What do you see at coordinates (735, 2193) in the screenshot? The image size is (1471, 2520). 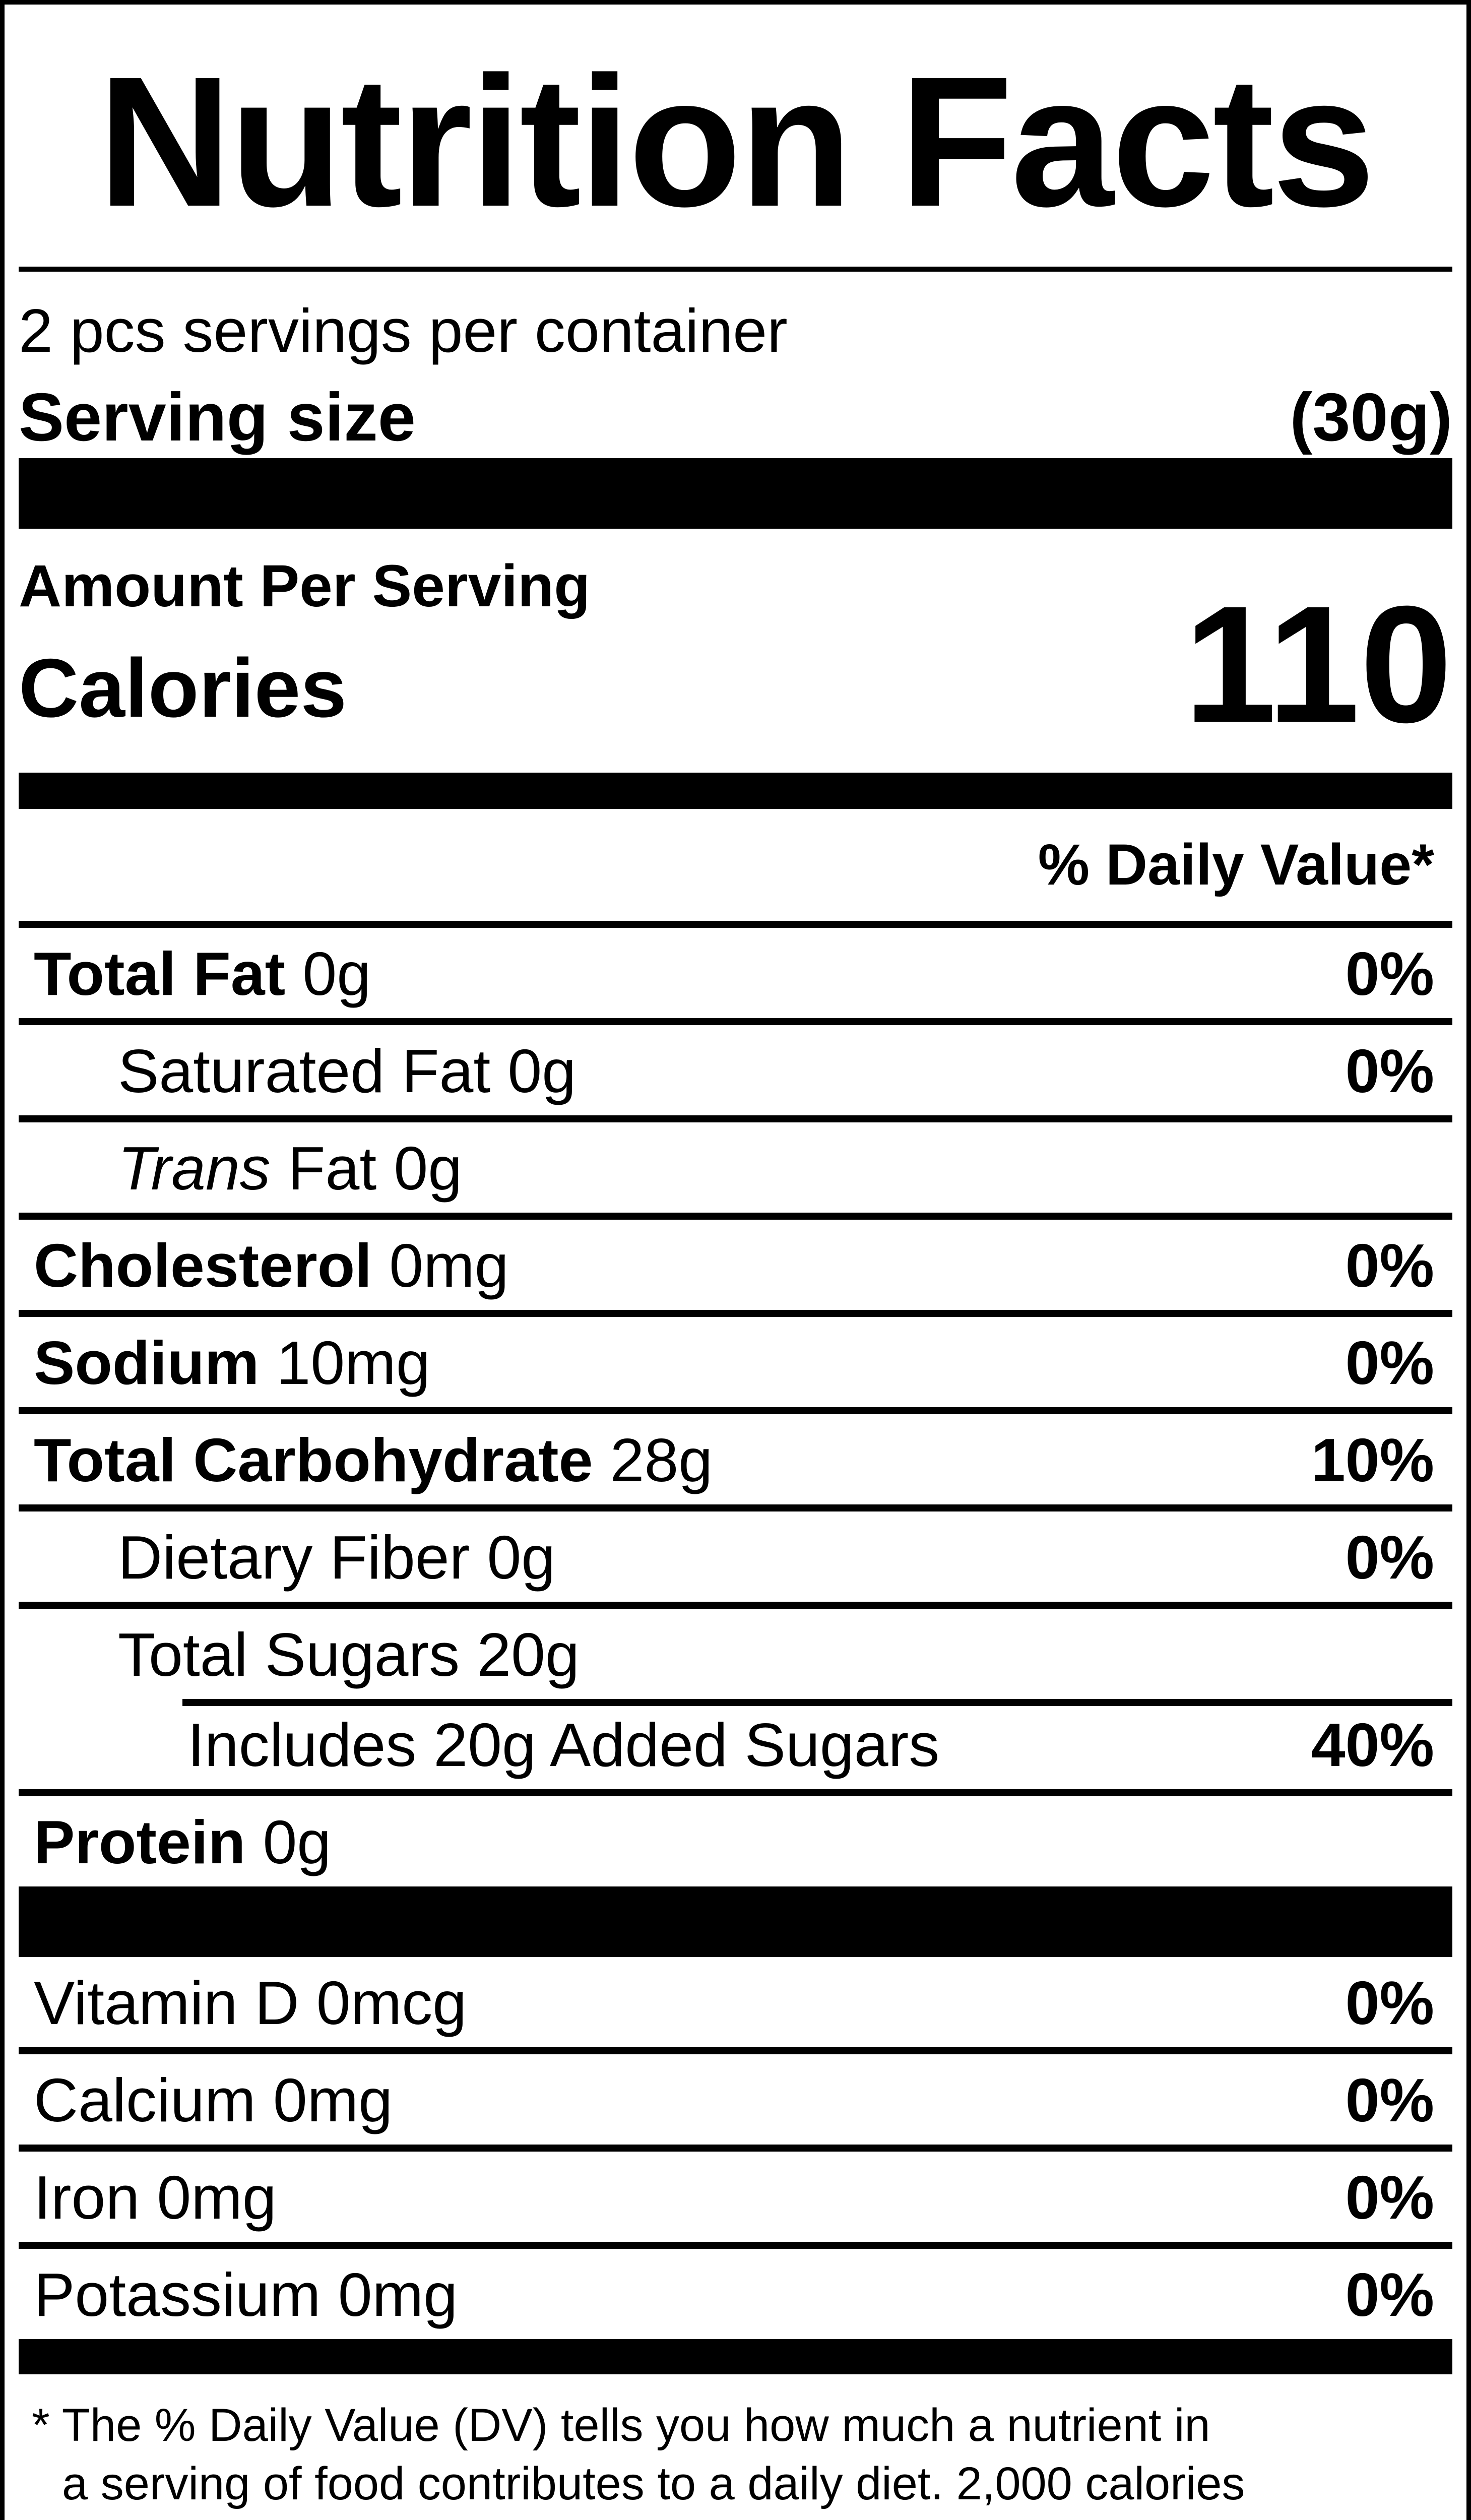 I see `micronutrient-row-iron: Iron 0mg 0%` at bounding box center [735, 2193].